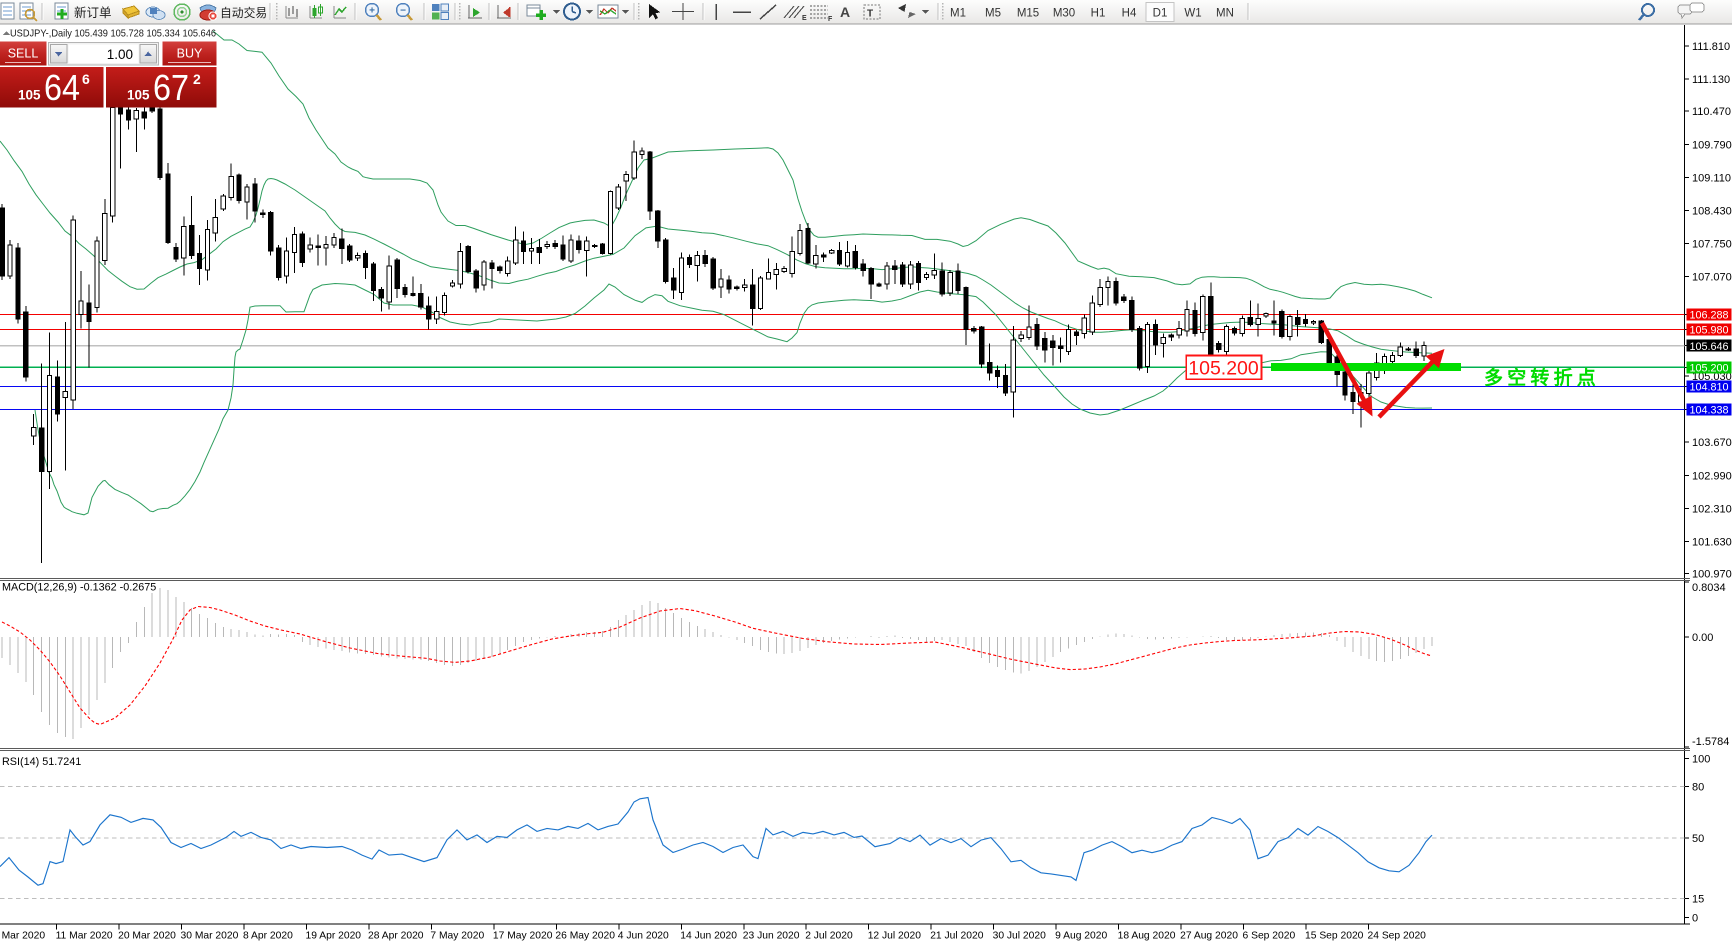 Image resolution: width=1732 pixels, height=944 pixels. What do you see at coordinates (1709, 388) in the screenshot?
I see `svg-text: 104.810` at bounding box center [1709, 388].